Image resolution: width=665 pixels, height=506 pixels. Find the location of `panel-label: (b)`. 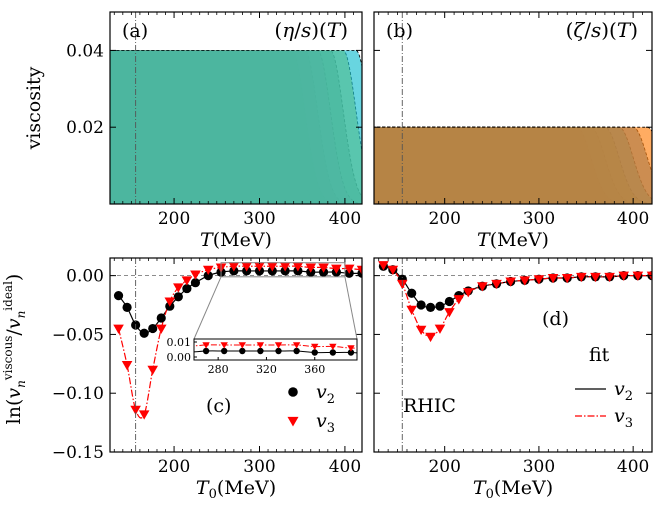

panel-label: (b) is located at coordinates (399, 31).